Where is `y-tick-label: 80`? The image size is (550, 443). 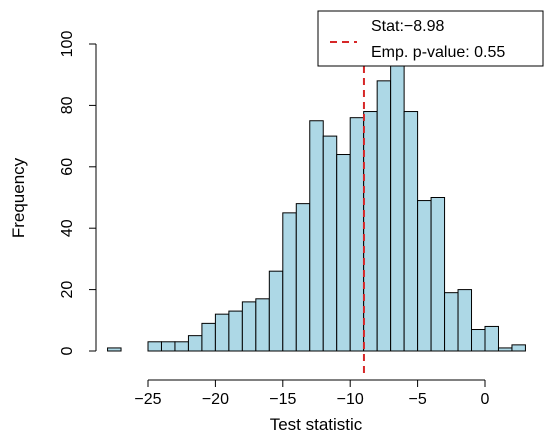 y-tick-label: 80 is located at coordinates (67, 105).